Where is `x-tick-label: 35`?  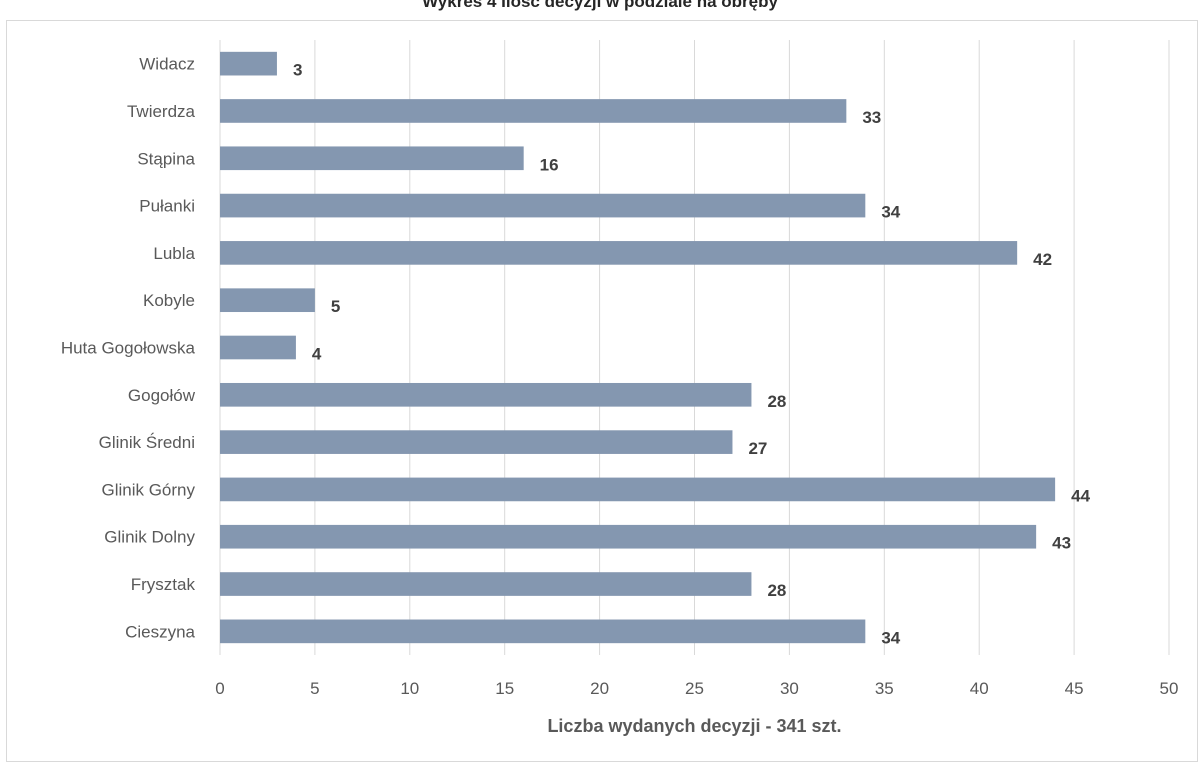 x-tick-label: 35 is located at coordinates (884, 688).